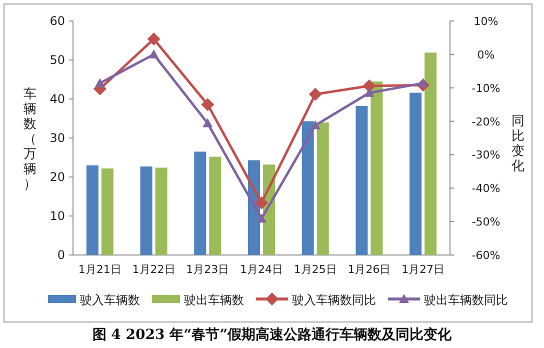 Image resolution: width=544 pixels, height=348 pixels. What do you see at coordinates (154, 269) in the screenshot?
I see `x-tick-label: 1月22日` at bounding box center [154, 269].